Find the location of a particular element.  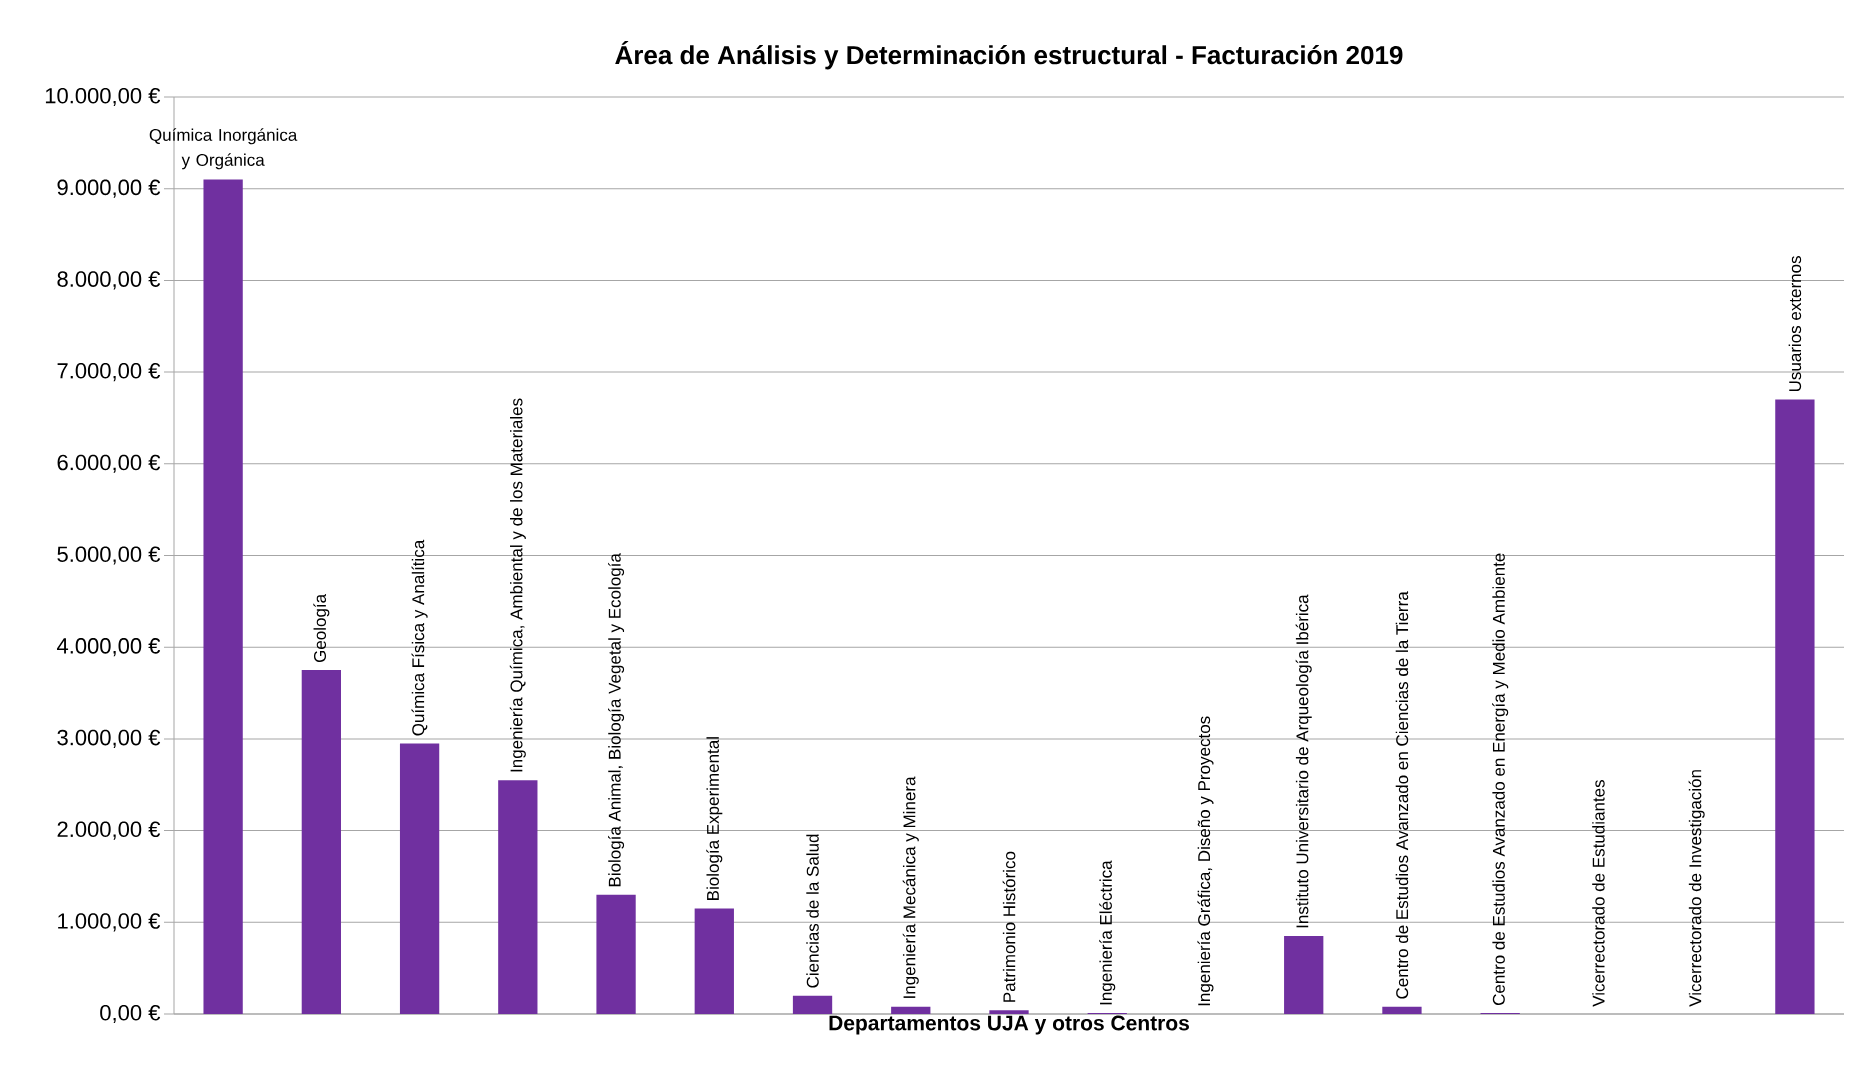

x-tick-label: Vicerrectorado de Estudiantes is located at coordinates (1598, 893).